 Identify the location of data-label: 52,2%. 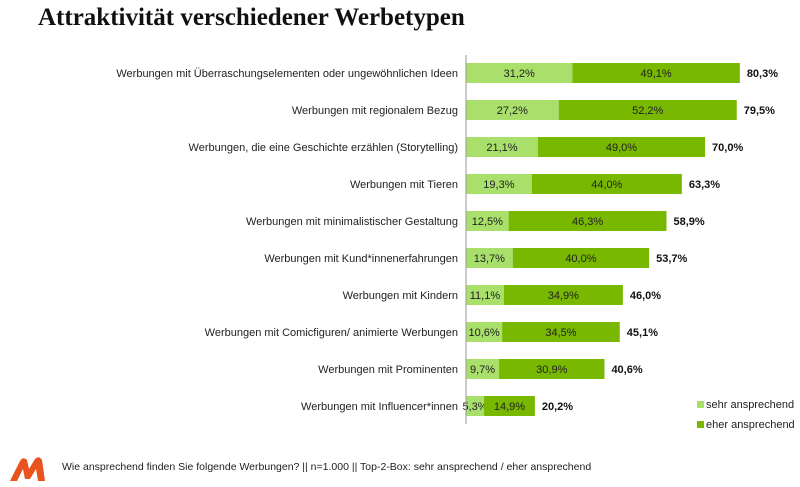
(647, 111).